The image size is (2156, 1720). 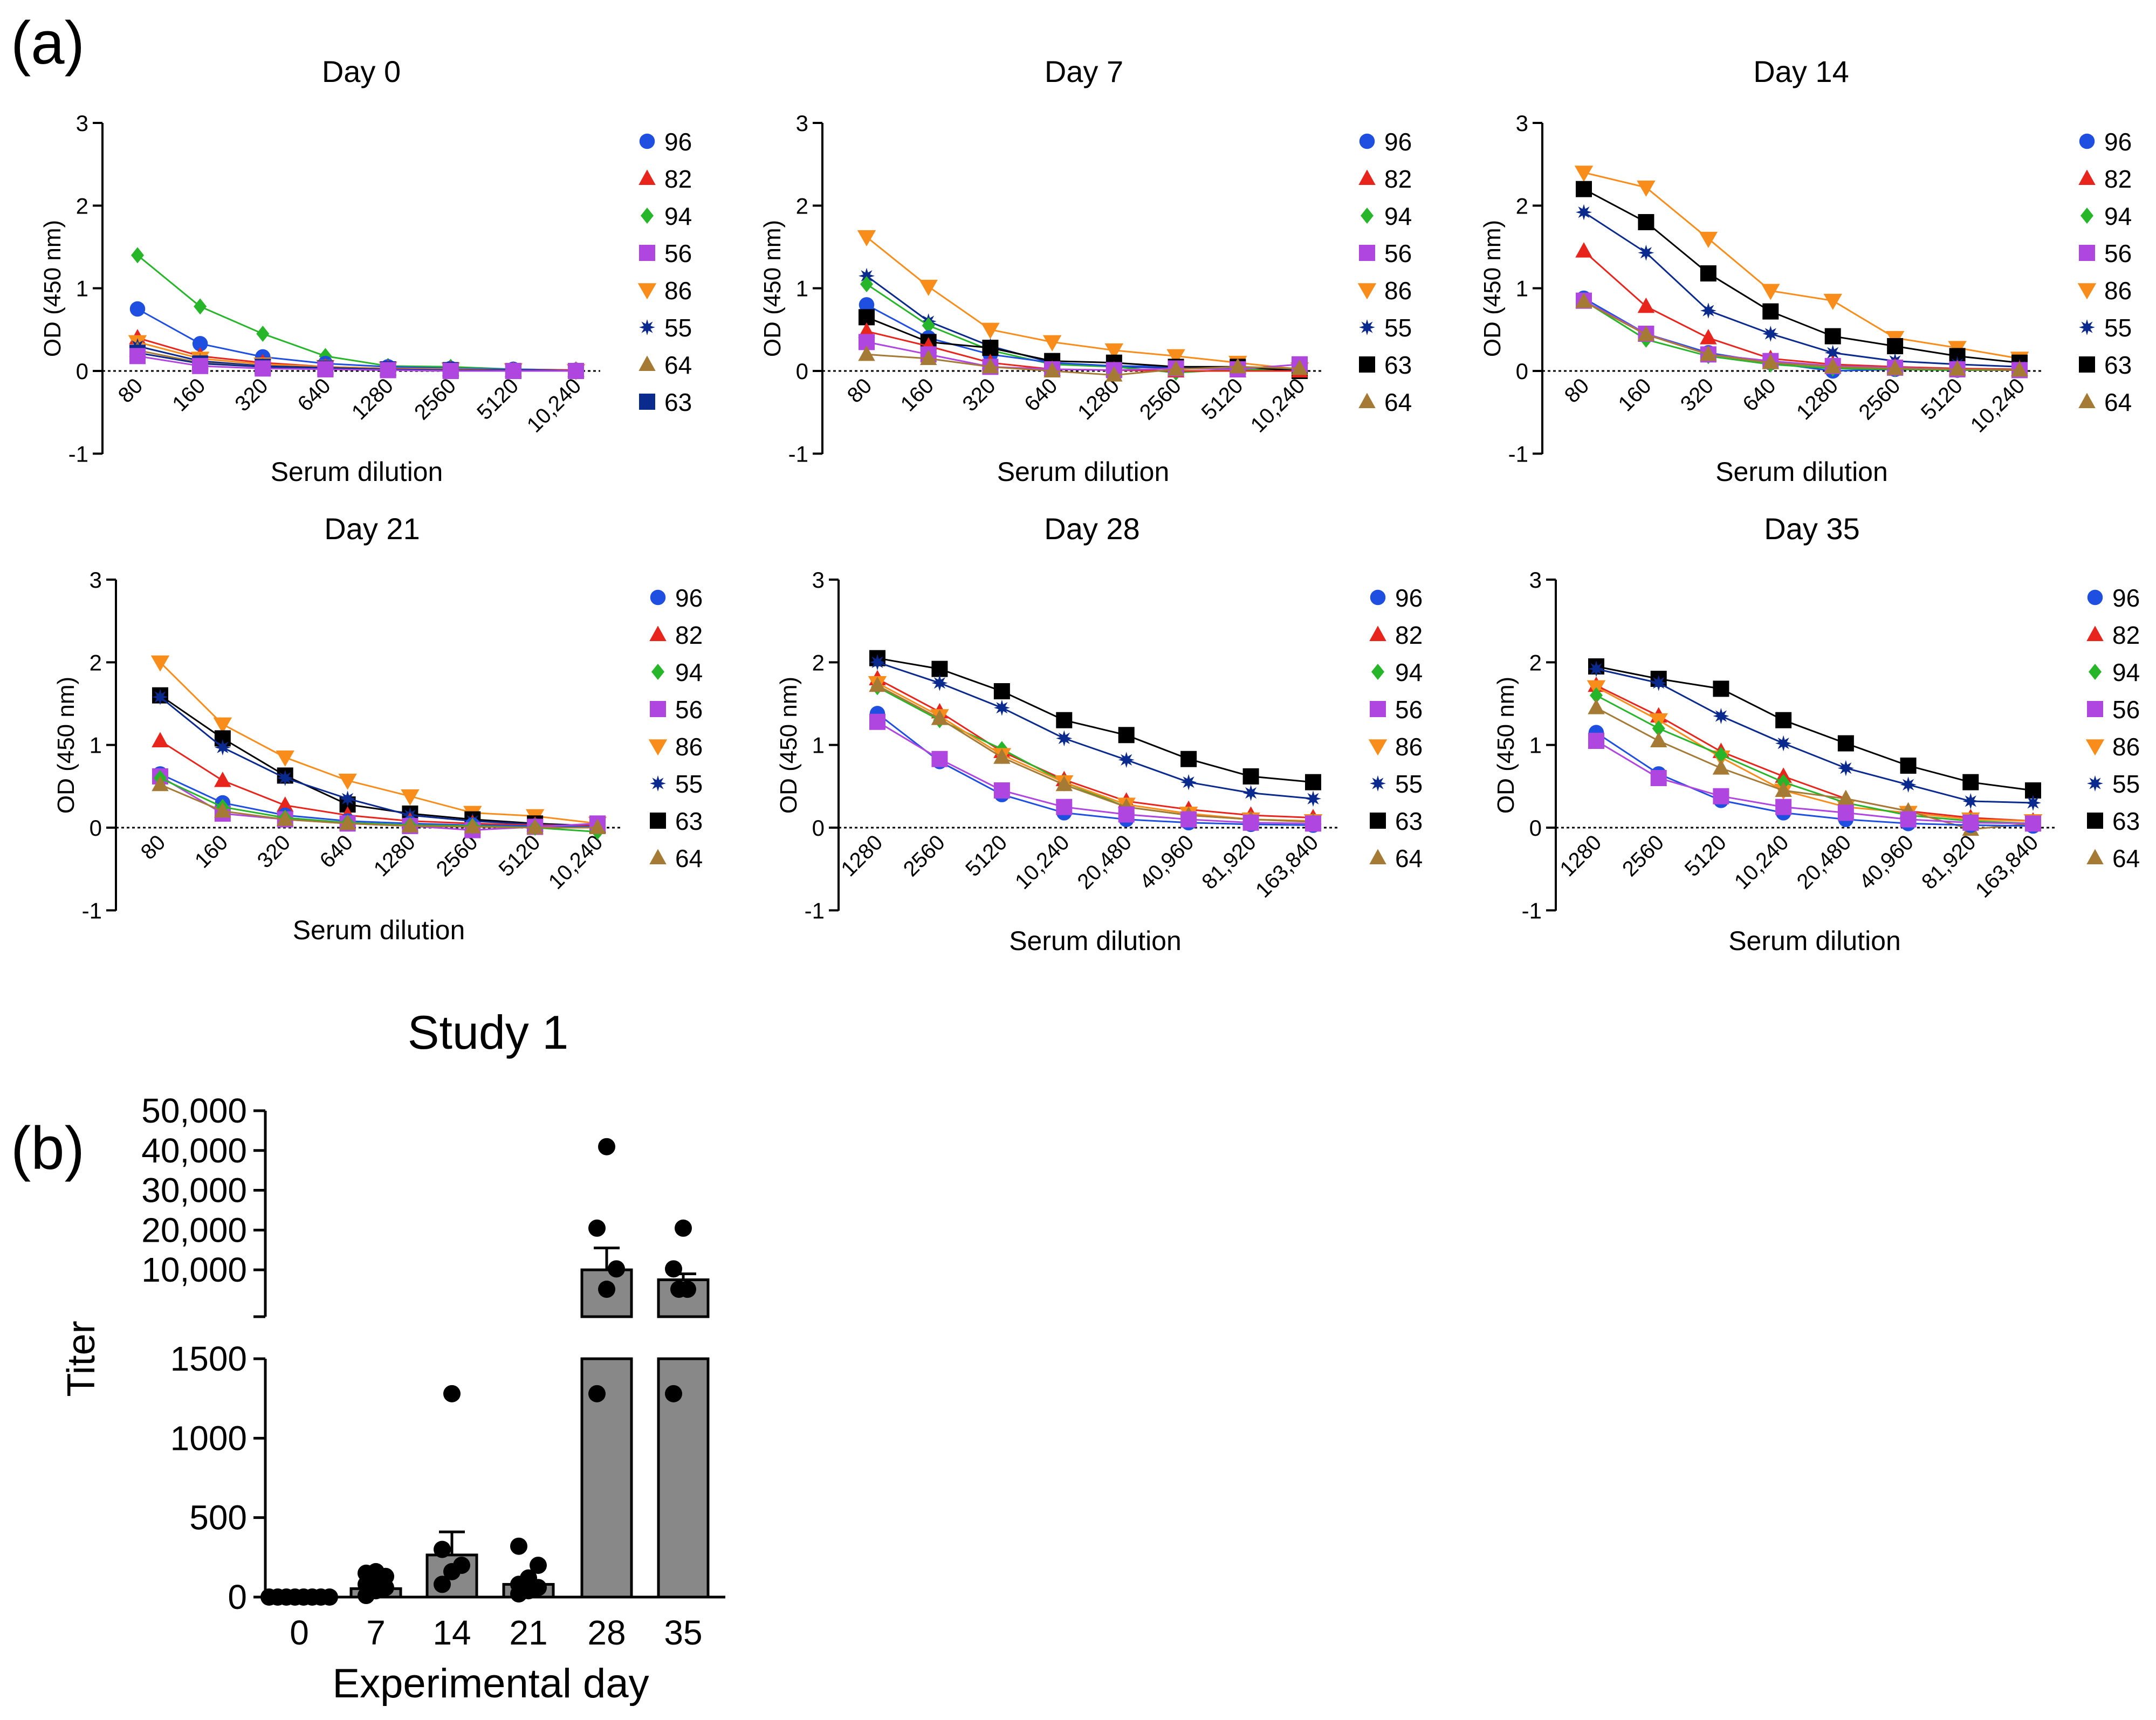 I want to click on x-tick-label: 160, so click(x=1635, y=395).